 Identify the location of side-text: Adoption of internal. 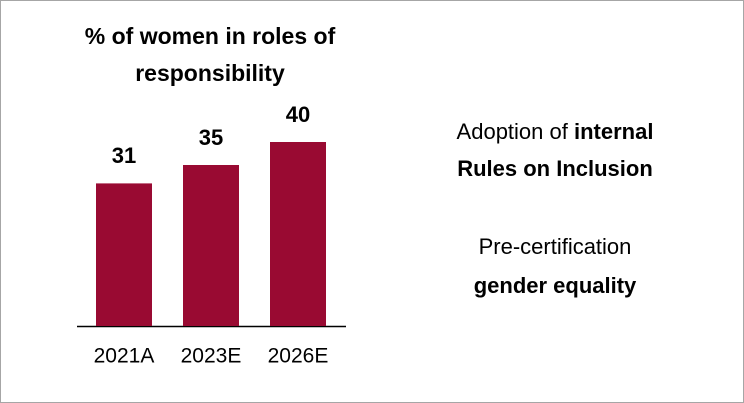
(555, 131).